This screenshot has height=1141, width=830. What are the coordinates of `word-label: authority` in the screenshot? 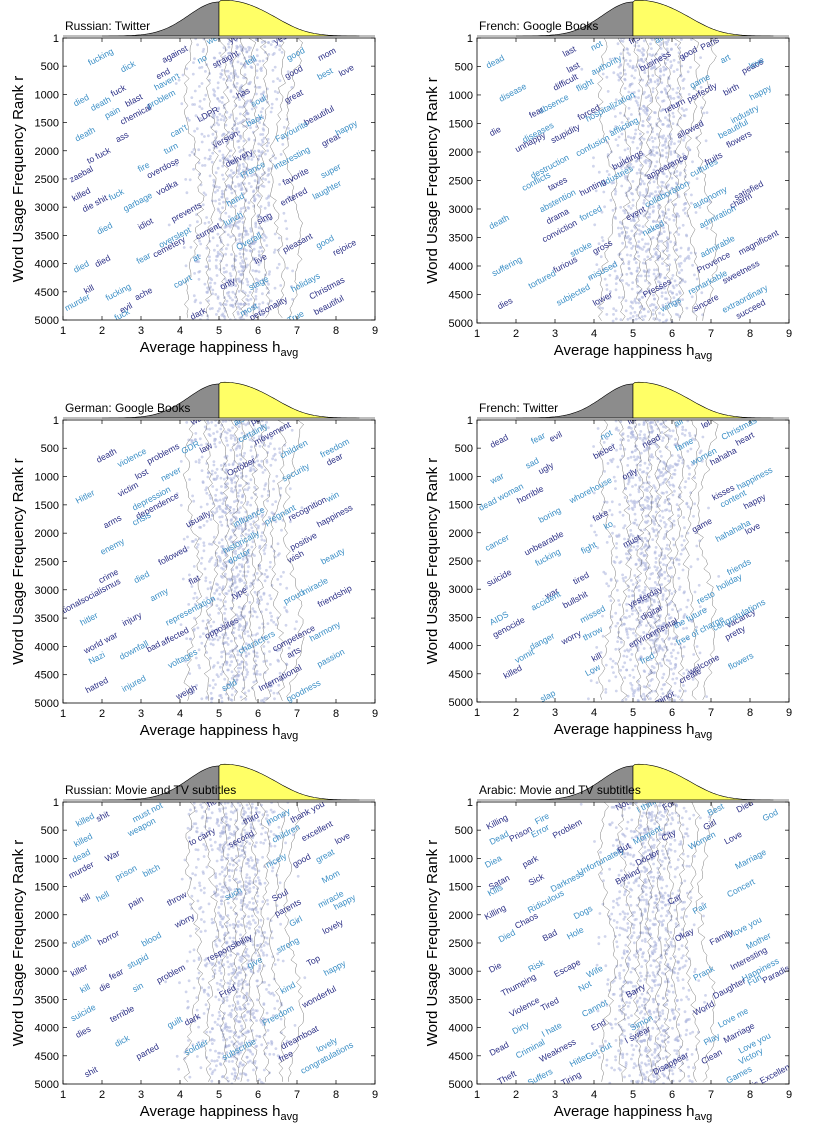 It's located at (606, 64).